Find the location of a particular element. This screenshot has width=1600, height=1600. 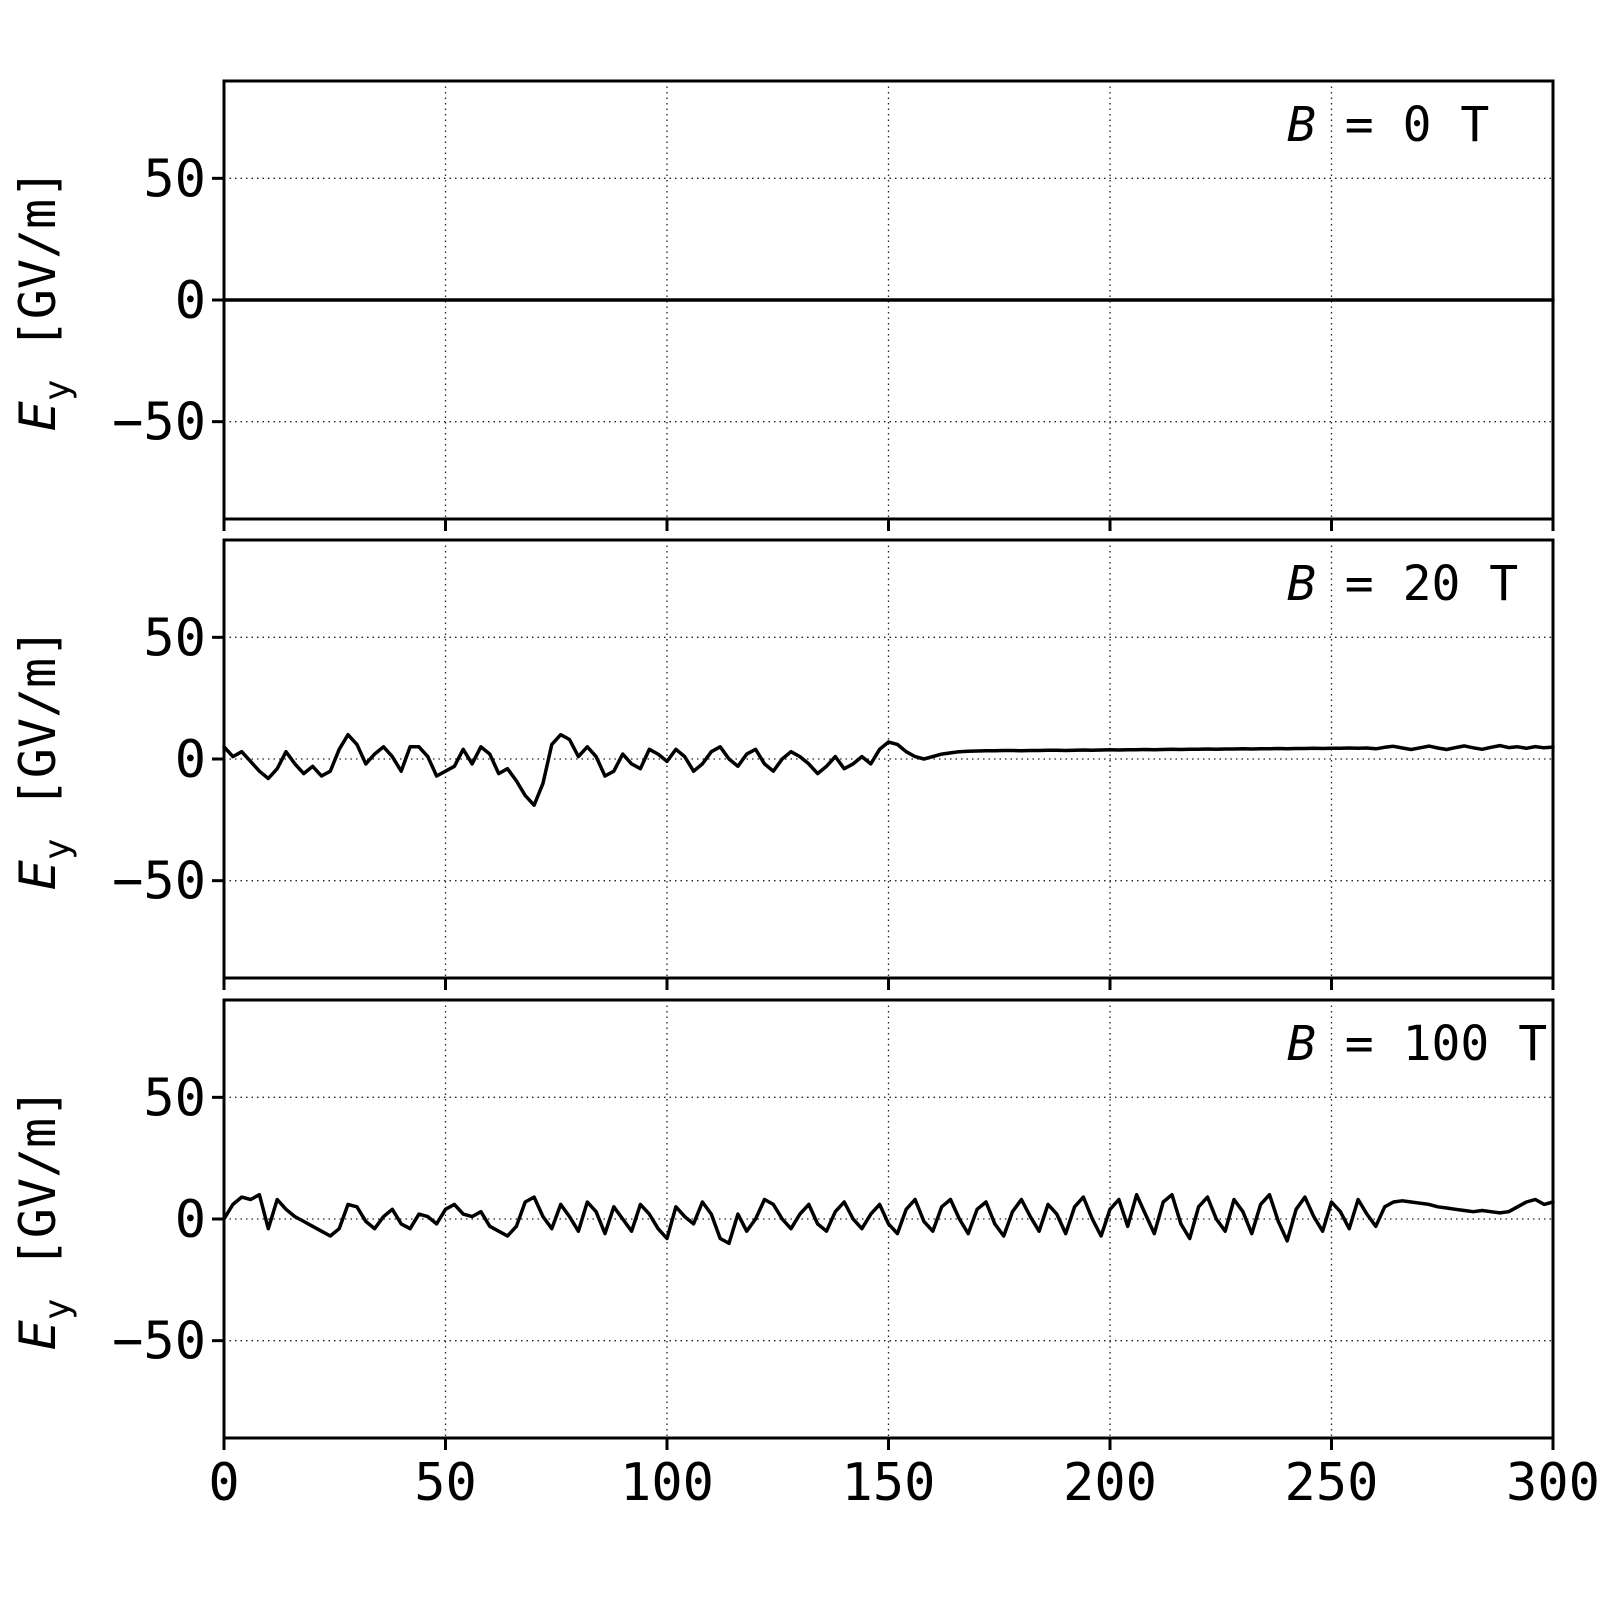

x-tick-label: 50 is located at coordinates (445, 1483).